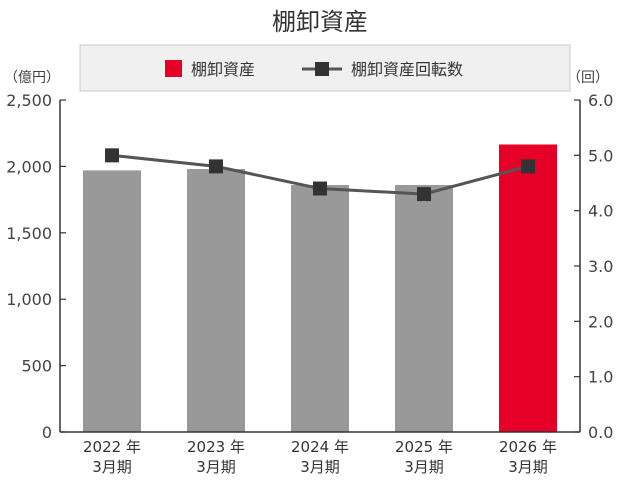 Image resolution: width=640 pixels, height=480 pixels. Describe the element at coordinates (29, 299) in the screenshot. I see `y-left-tick-label: 1,000` at that location.